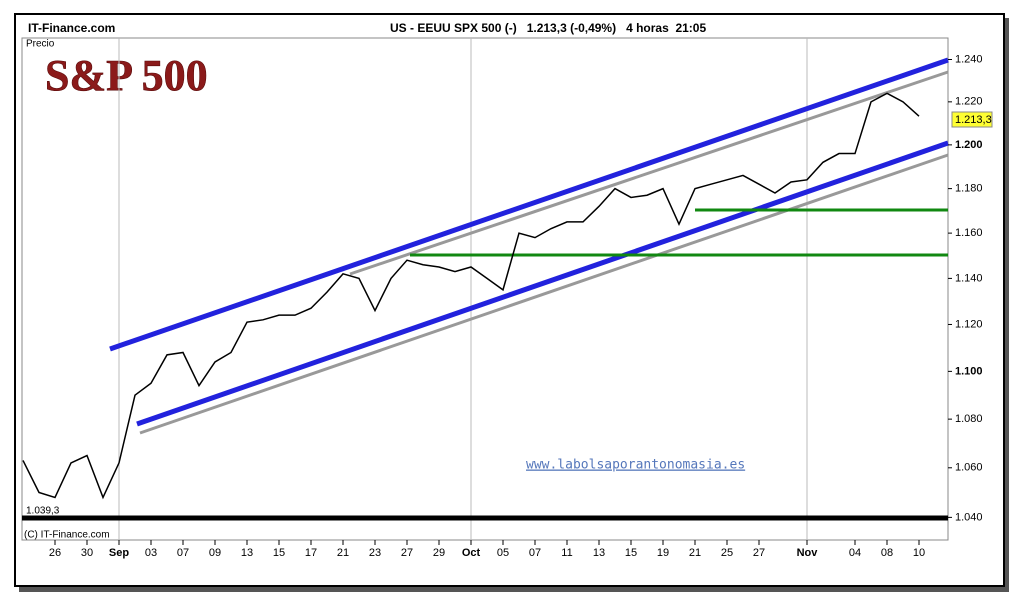 This screenshot has width=1020, height=605. I want to click on y-tick-label: 1.200, so click(969, 145).